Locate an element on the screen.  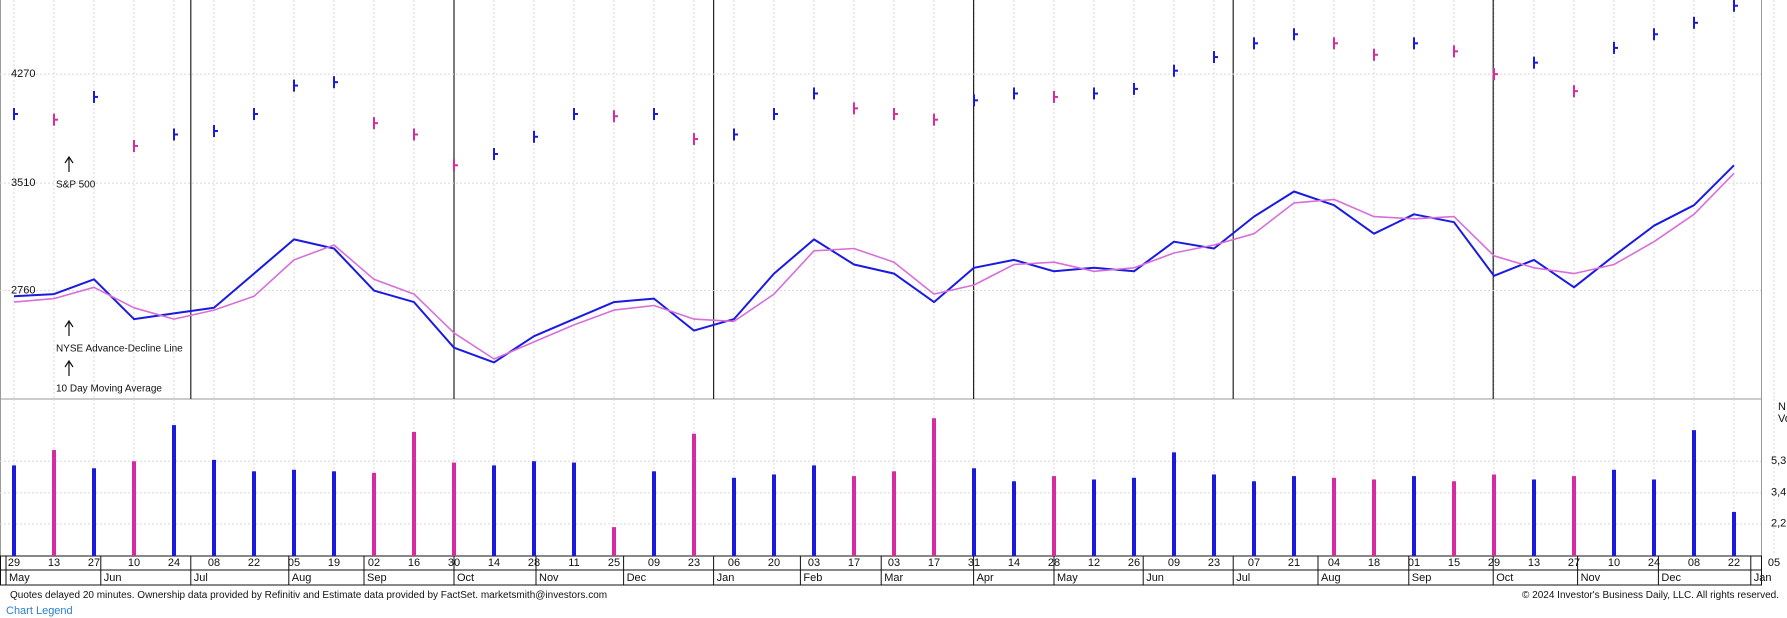
series-annotation: S&P 500 is located at coordinates (76, 185).